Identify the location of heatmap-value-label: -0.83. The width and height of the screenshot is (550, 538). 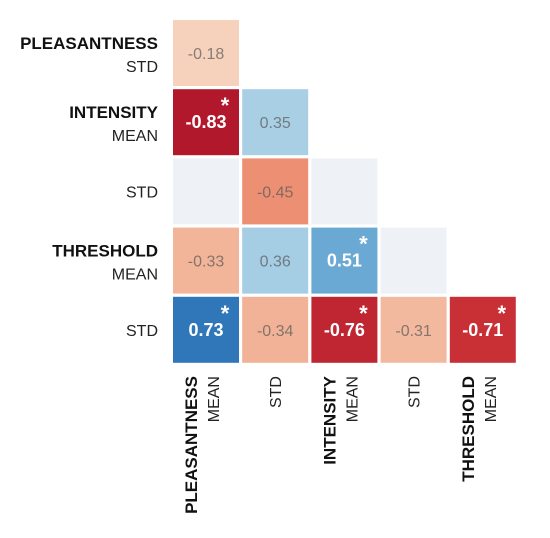
(205, 122).